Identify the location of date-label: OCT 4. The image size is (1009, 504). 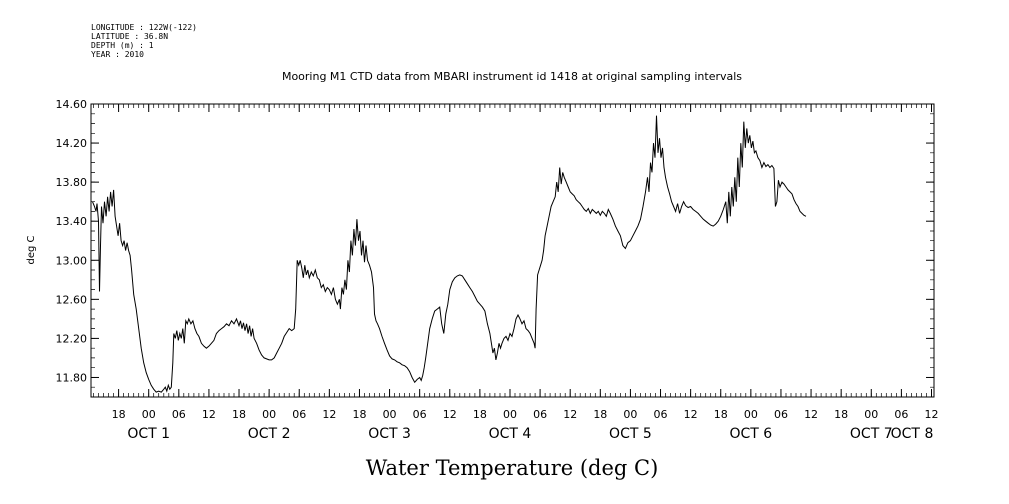
(510, 434).